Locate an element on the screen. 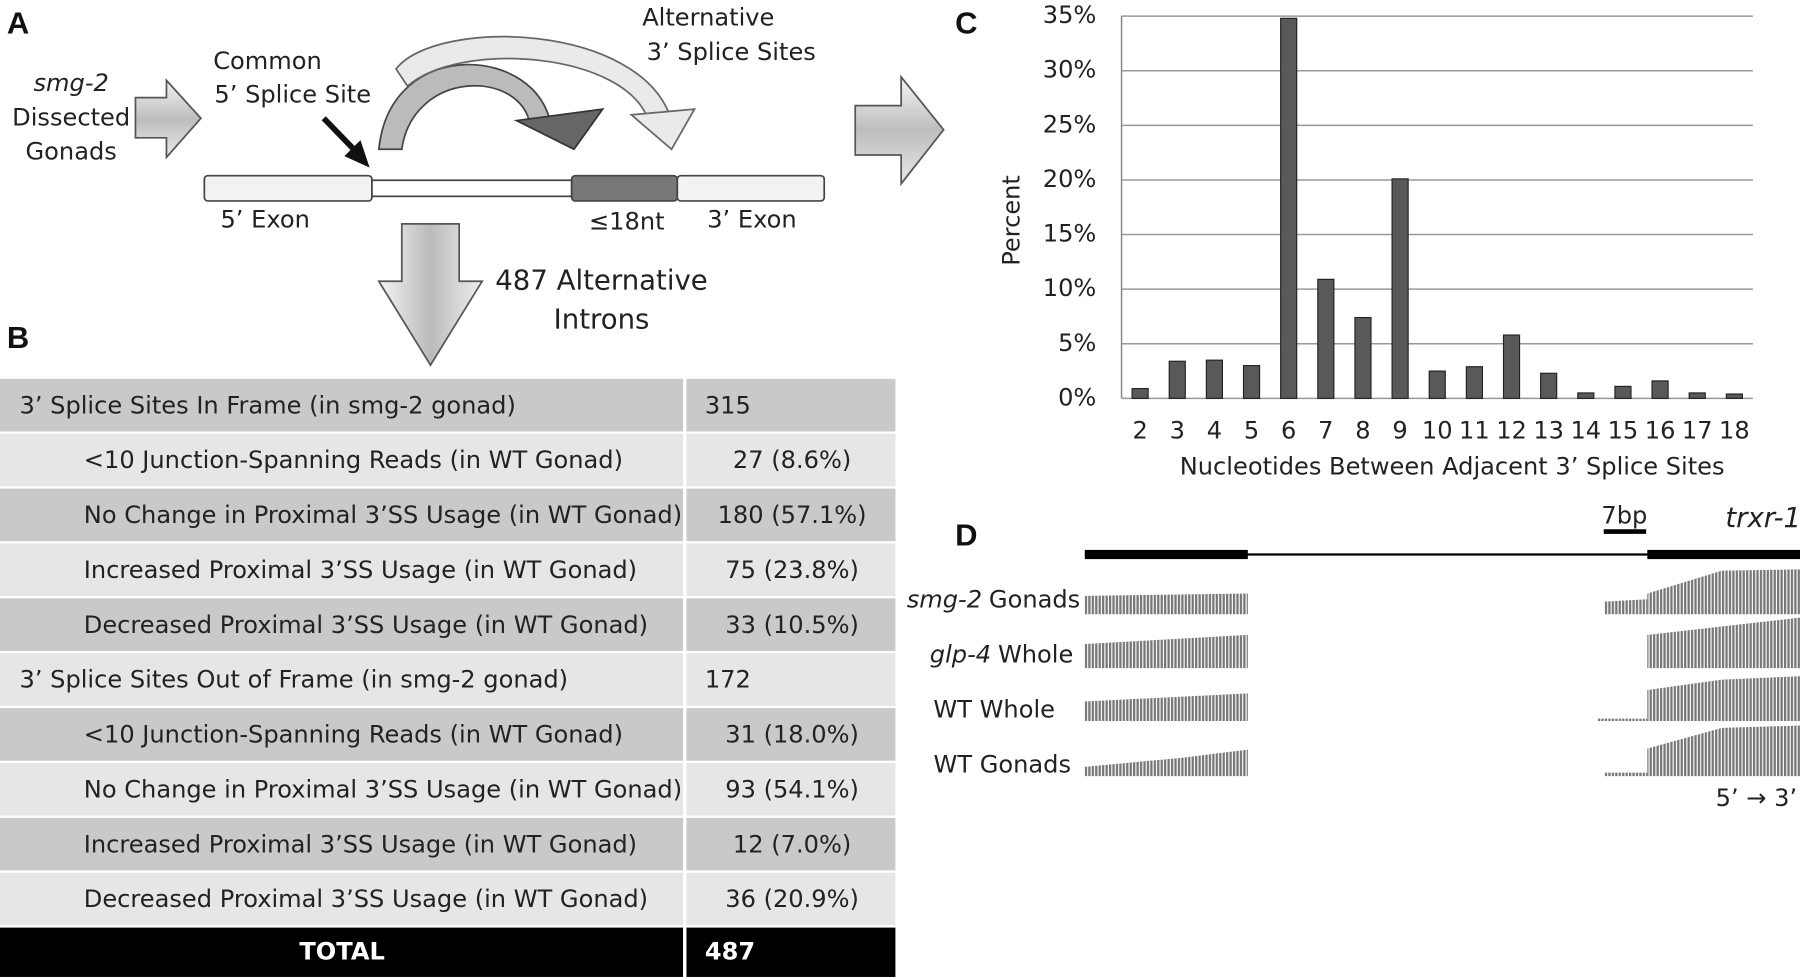 The image size is (1800, 977). row-value: 93 (54.1%) is located at coordinates (792, 789).